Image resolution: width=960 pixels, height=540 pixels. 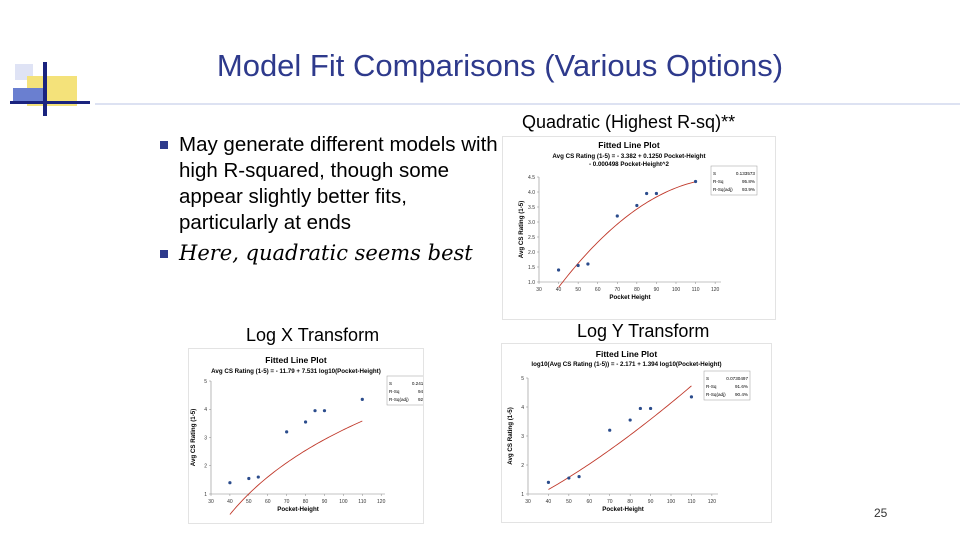 I want to click on y-tick-label: 2.0, so click(x=531, y=253).